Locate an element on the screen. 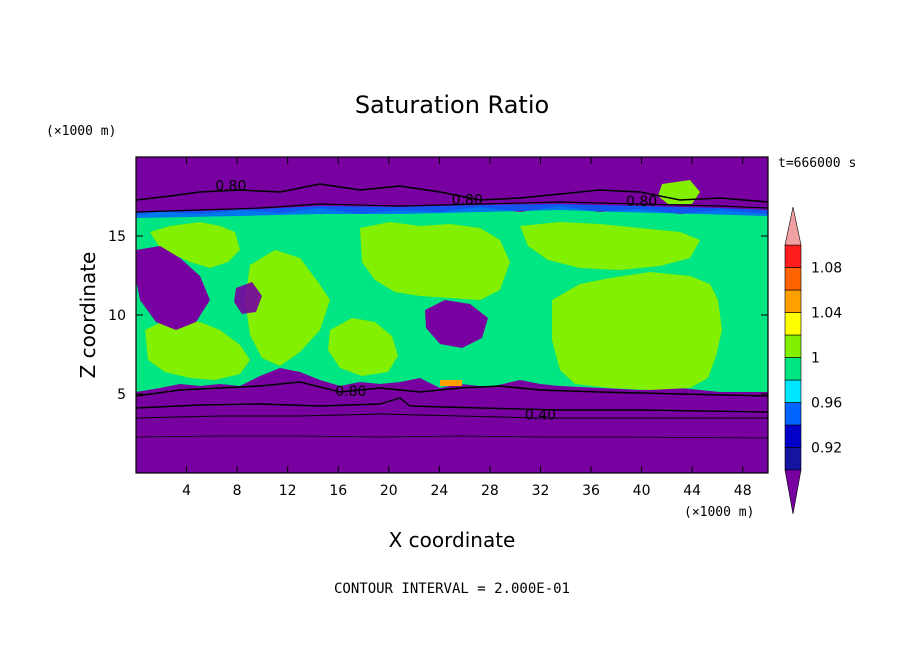  x-tick-label: 4 is located at coordinates (186, 491).